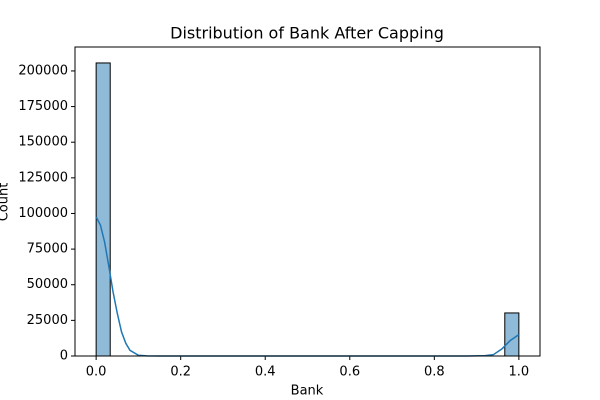 This screenshot has width=600, height=400. What do you see at coordinates (43, 70) in the screenshot?
I see `y-tick-label: 200000` at bounding box center [43, 70].